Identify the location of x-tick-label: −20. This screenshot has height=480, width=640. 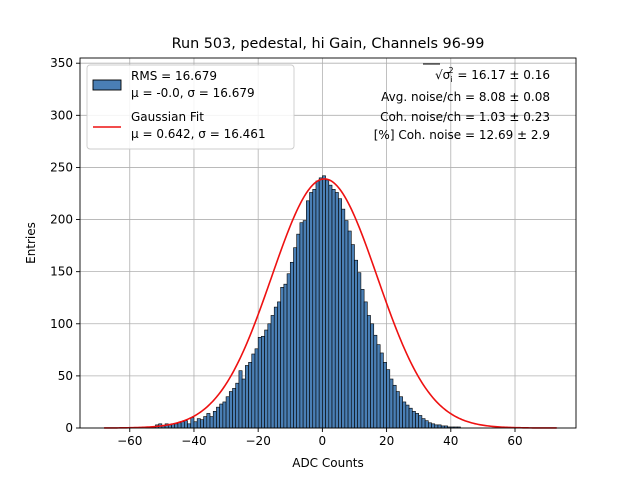
(258, 441).